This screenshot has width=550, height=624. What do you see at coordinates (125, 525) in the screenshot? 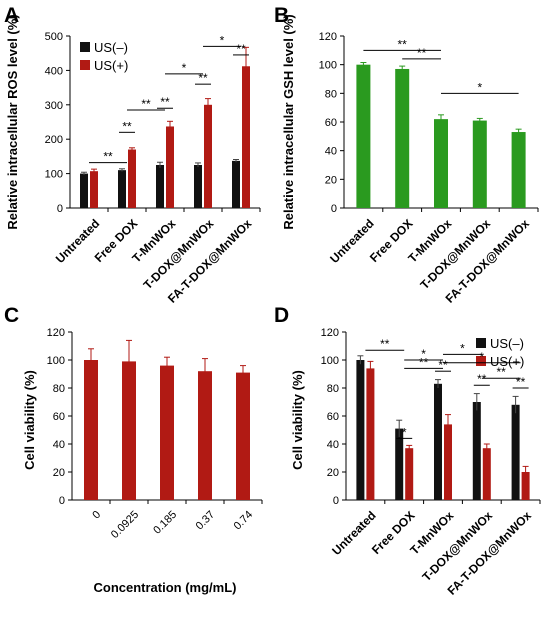
I see `x-tick-label: 0.0925` at bounding box center [125, 525].